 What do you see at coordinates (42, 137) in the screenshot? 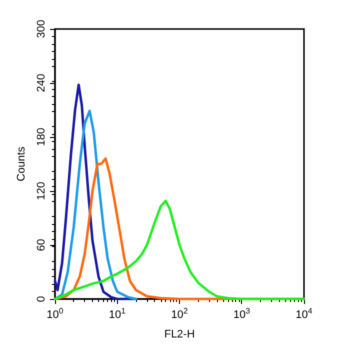
I see `y-tick-label: 180` at bounding box center [42, 137].